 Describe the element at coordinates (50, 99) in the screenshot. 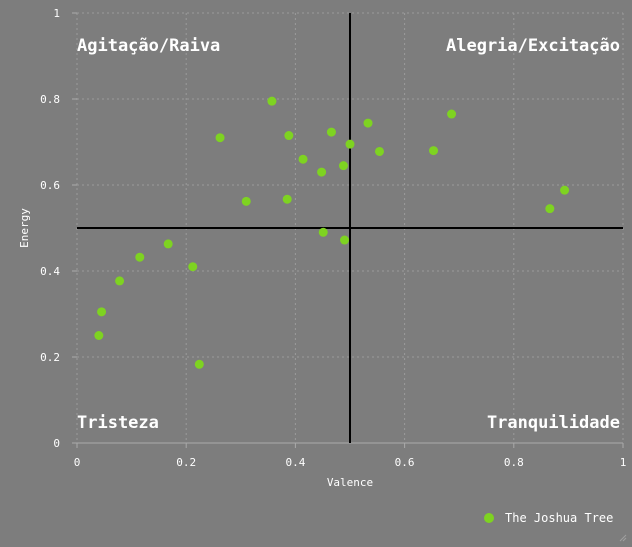

I see `y-tick-label: 0.8` at that location.